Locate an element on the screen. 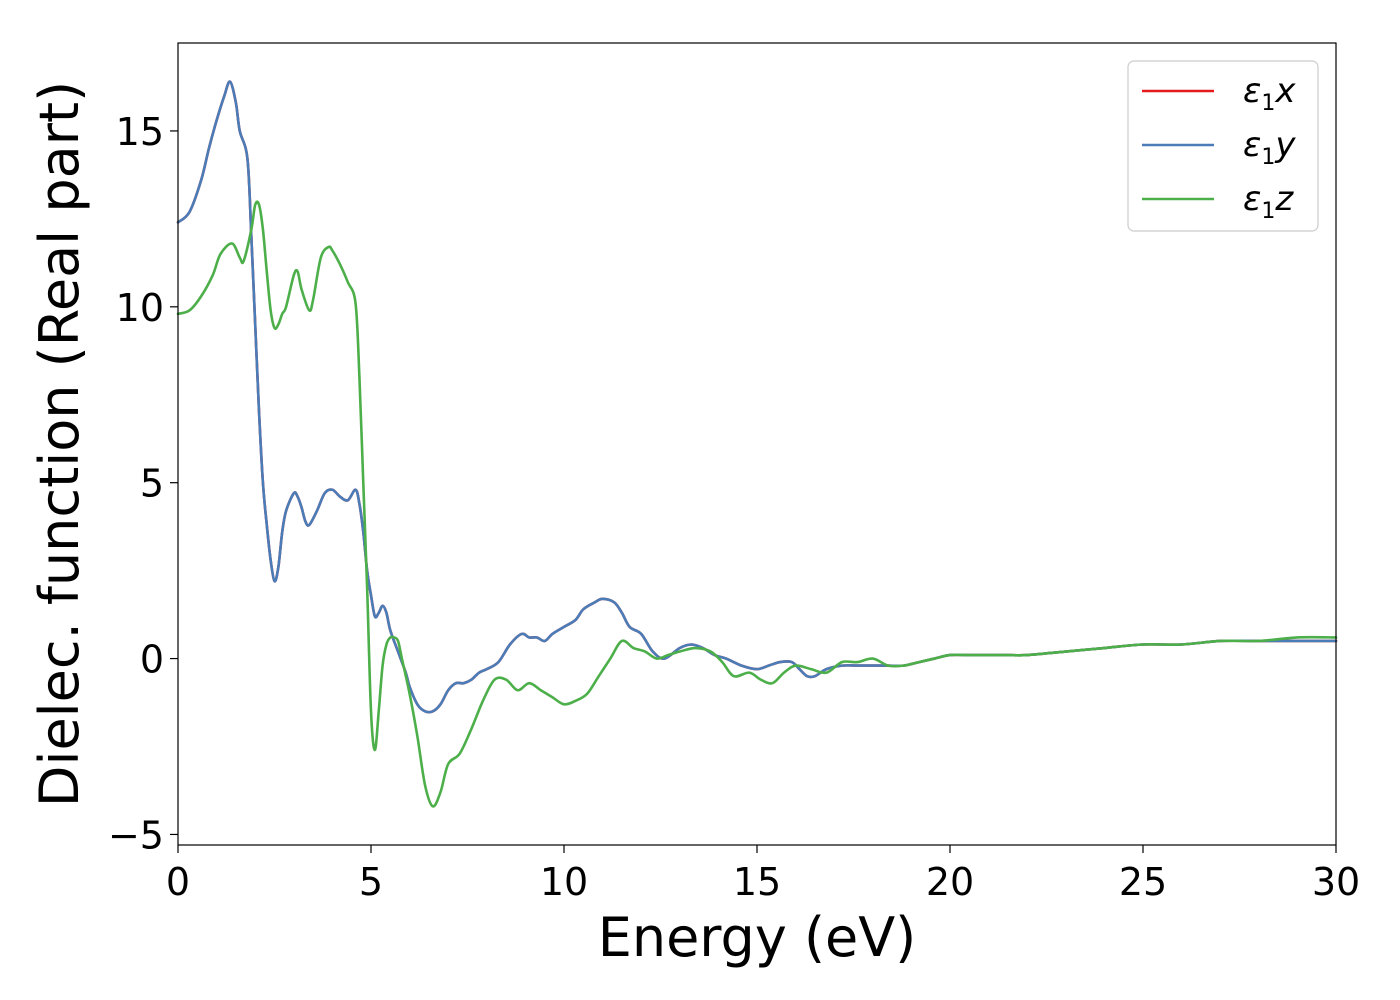 The height and width of the screenshot is (1000, 1400). y-tick-label: −5 is located at coordinates (136, 835).